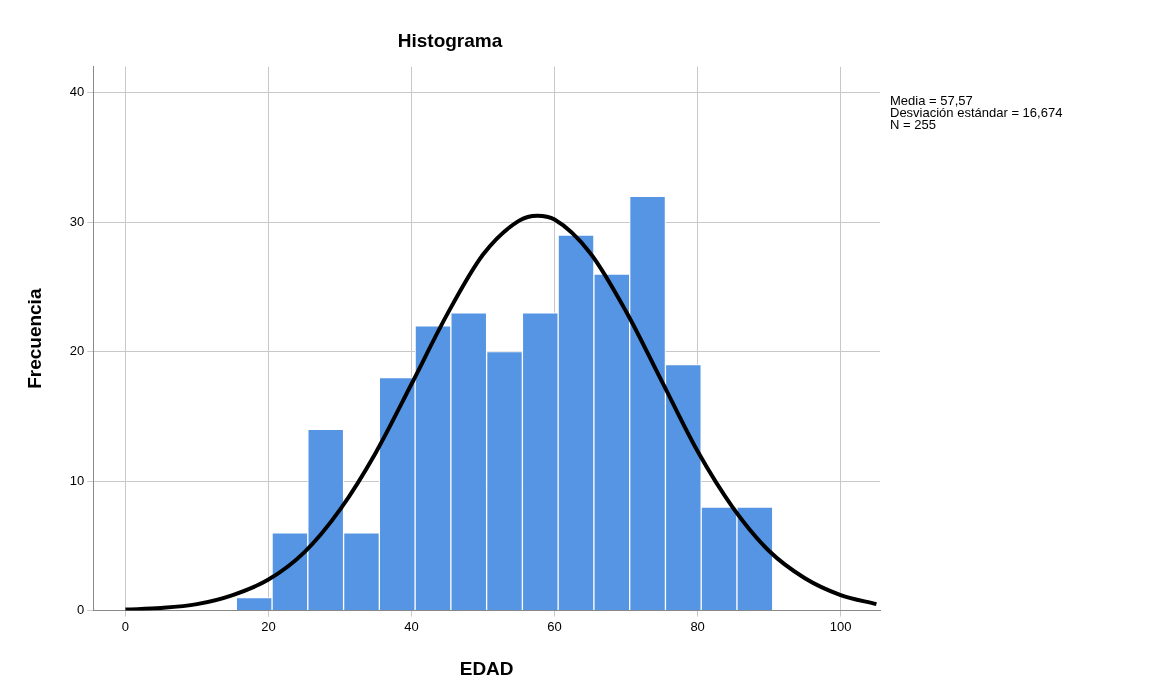  What do you see at coordinates (81, 610) in the screenshot?
I see `y-tick-label: 0` at bounding box center [81, 610].